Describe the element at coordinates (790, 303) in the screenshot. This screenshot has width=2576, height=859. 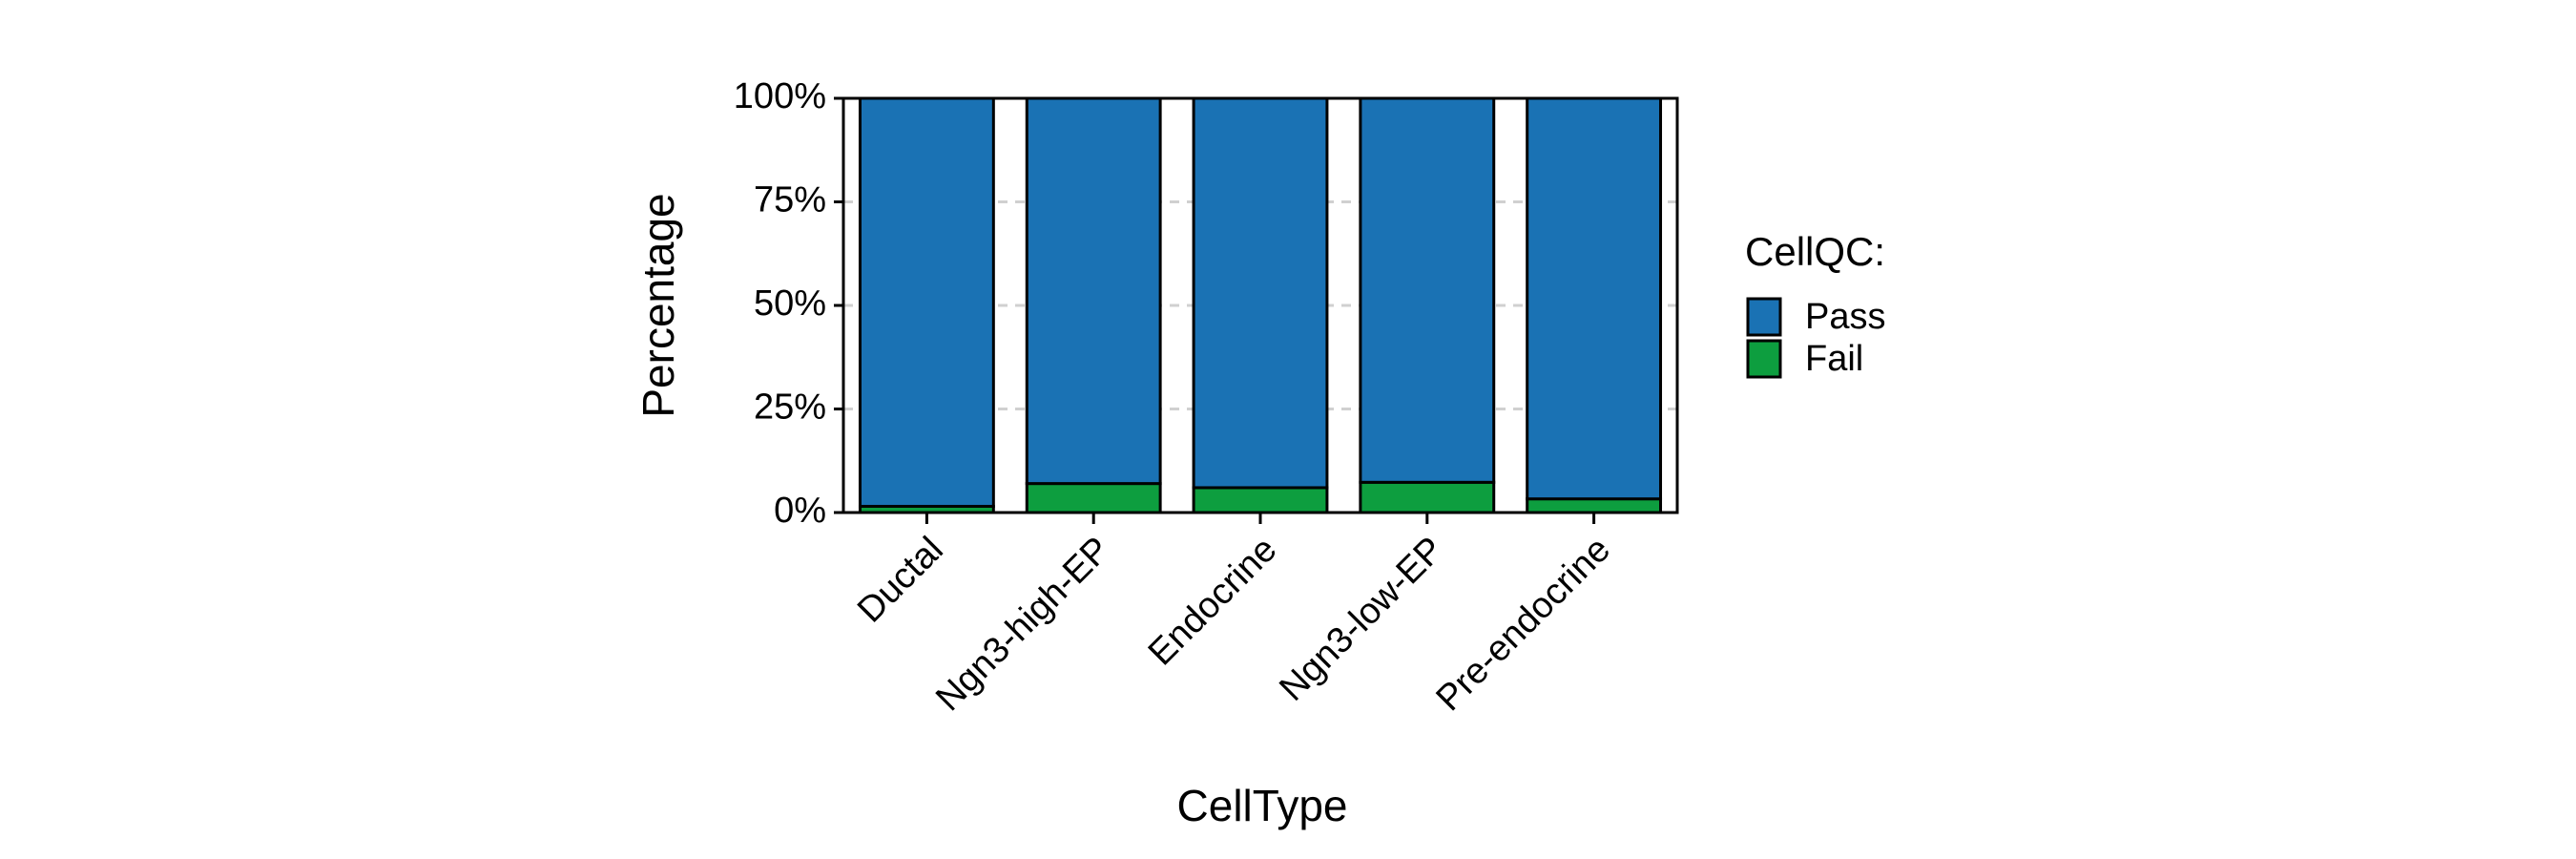
I see `y-tick-label: 50%` at that location.